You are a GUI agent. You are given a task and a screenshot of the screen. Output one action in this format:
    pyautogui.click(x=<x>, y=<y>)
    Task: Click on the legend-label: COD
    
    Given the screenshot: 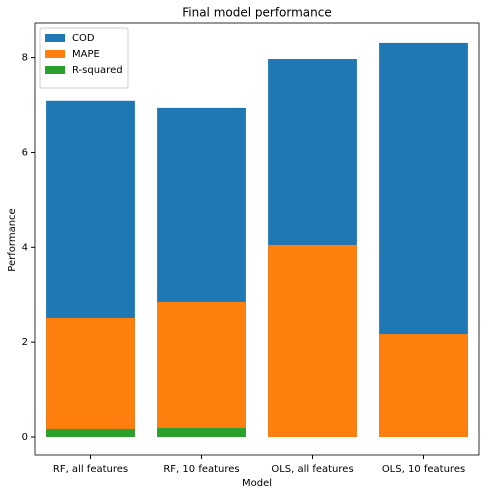 What is the action you would take?
    pyautogui.click(x=83, y=38)
    